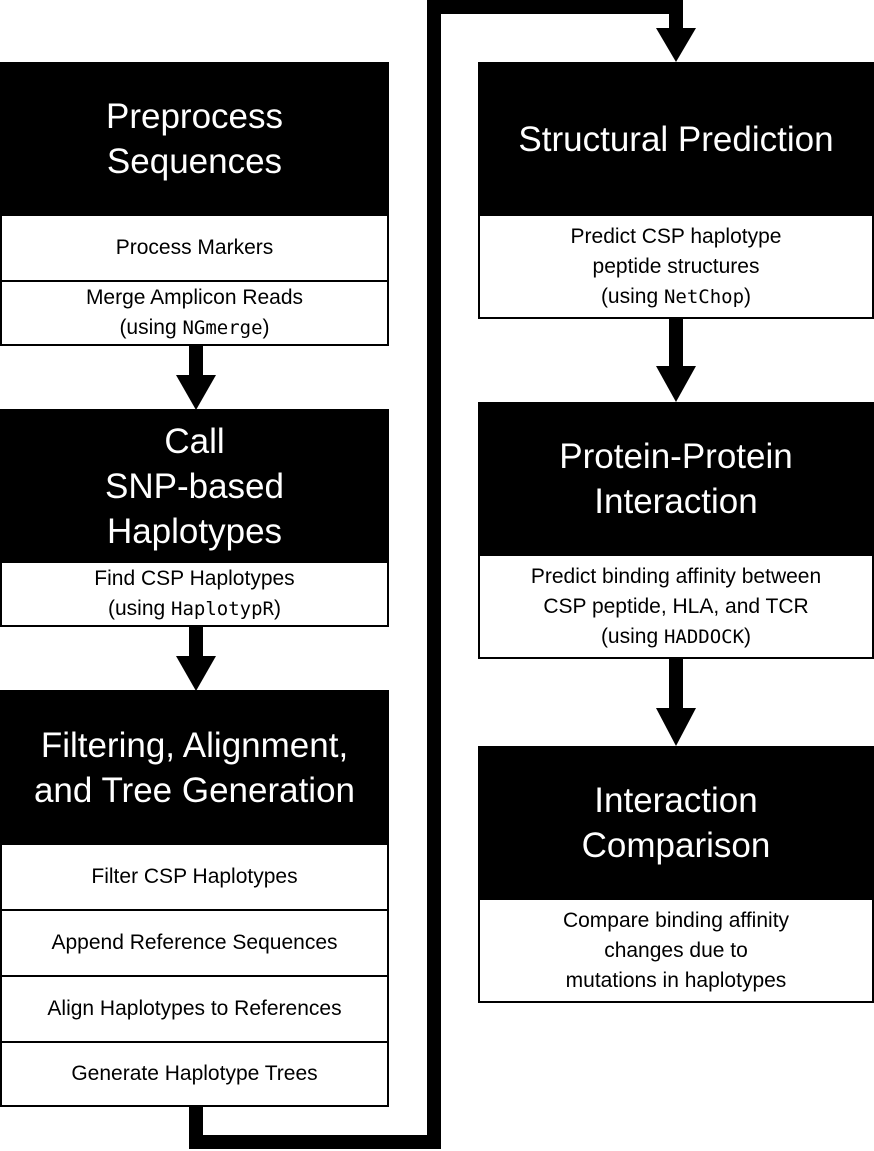 The width and height of the screenshot is (874, 1151). I want to click on preprocess-title: Preprocess Sequences, so click(194, 139).